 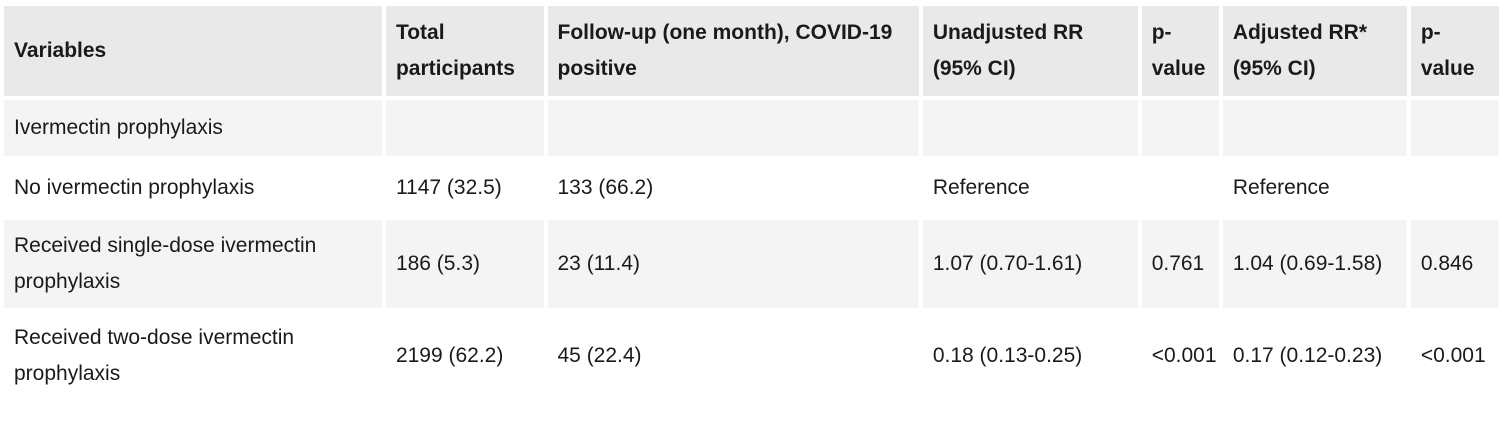 What do you see at coordinates (193, 356) in the screenshot?
I see `cell-variable: Received two-dose ivermectin prophylaxis` at bounding box center [193, 356].